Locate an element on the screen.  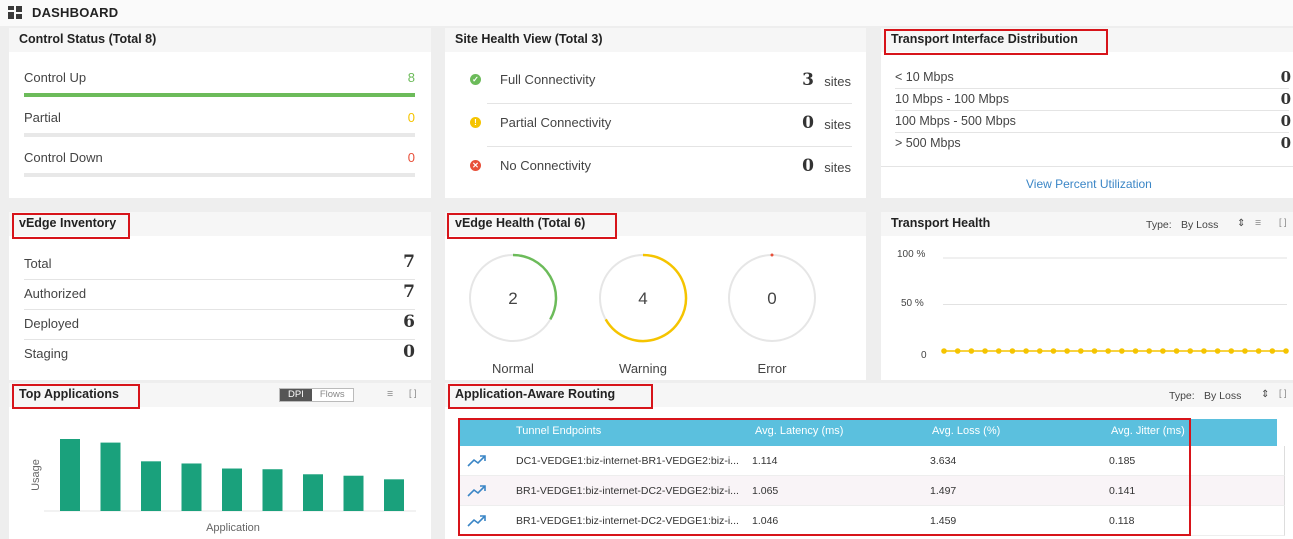
inventory-value: 0 is located at coordinates (409, 352).